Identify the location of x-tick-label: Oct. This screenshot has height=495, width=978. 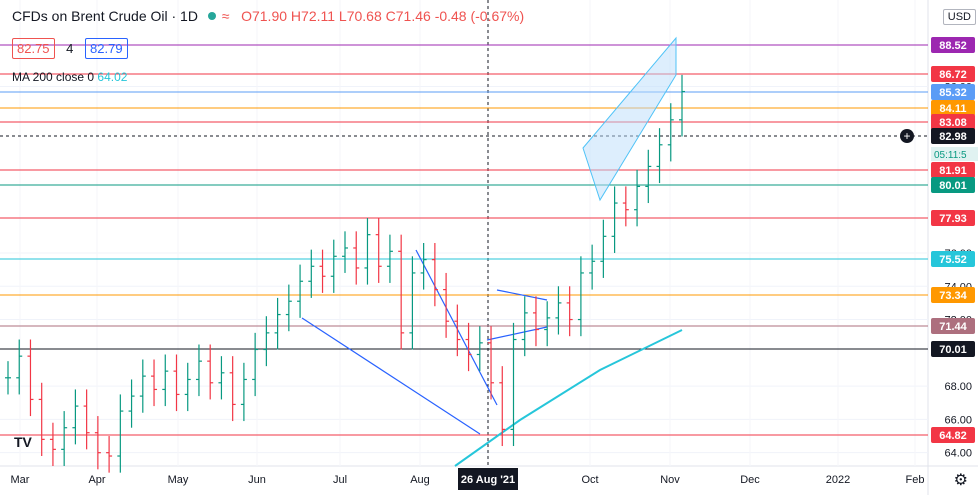
(589, 480).